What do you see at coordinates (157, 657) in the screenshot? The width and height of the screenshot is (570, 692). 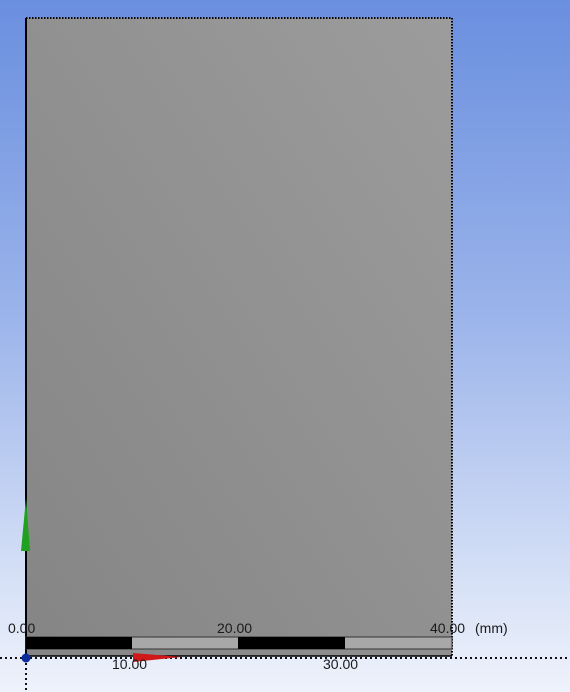 I see `x-axis-arrow-icon` at bounding box center [157, 657].